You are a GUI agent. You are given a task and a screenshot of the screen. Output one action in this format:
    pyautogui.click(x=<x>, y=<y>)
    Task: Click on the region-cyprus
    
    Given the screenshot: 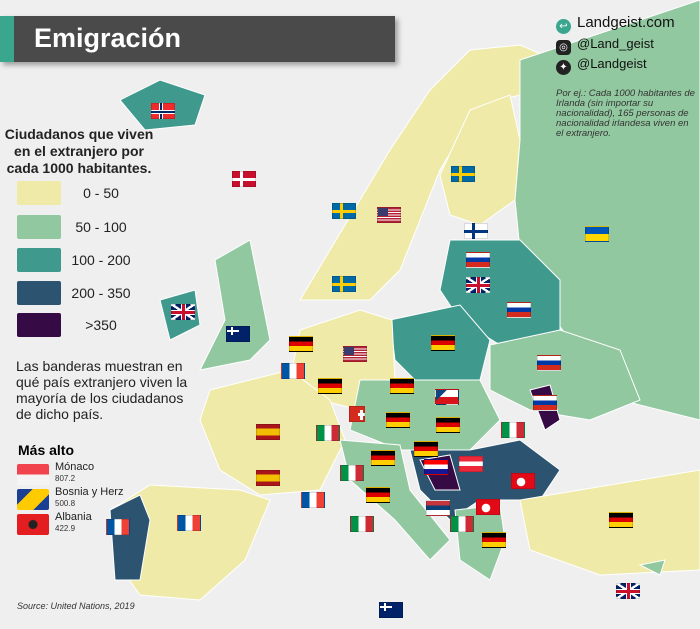 What is the action you would take?
    pyautogui.click(x=652, y=567)
    